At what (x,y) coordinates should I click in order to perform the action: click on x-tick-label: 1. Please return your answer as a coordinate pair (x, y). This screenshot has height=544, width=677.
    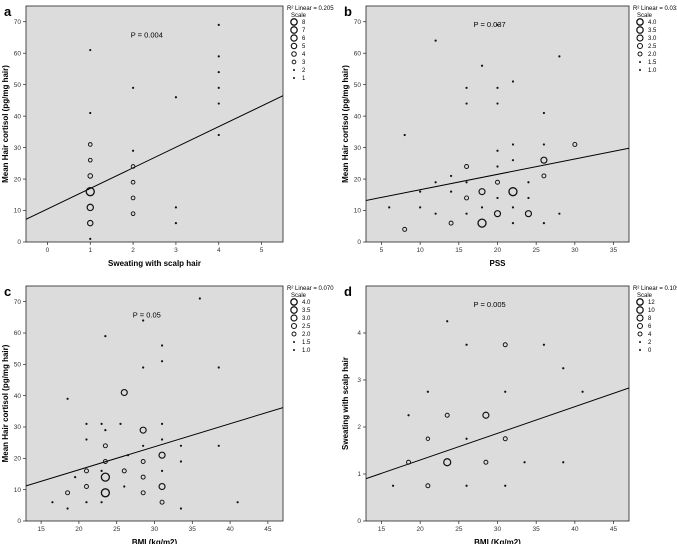
    Looking at the image, I should click on (90, 250).